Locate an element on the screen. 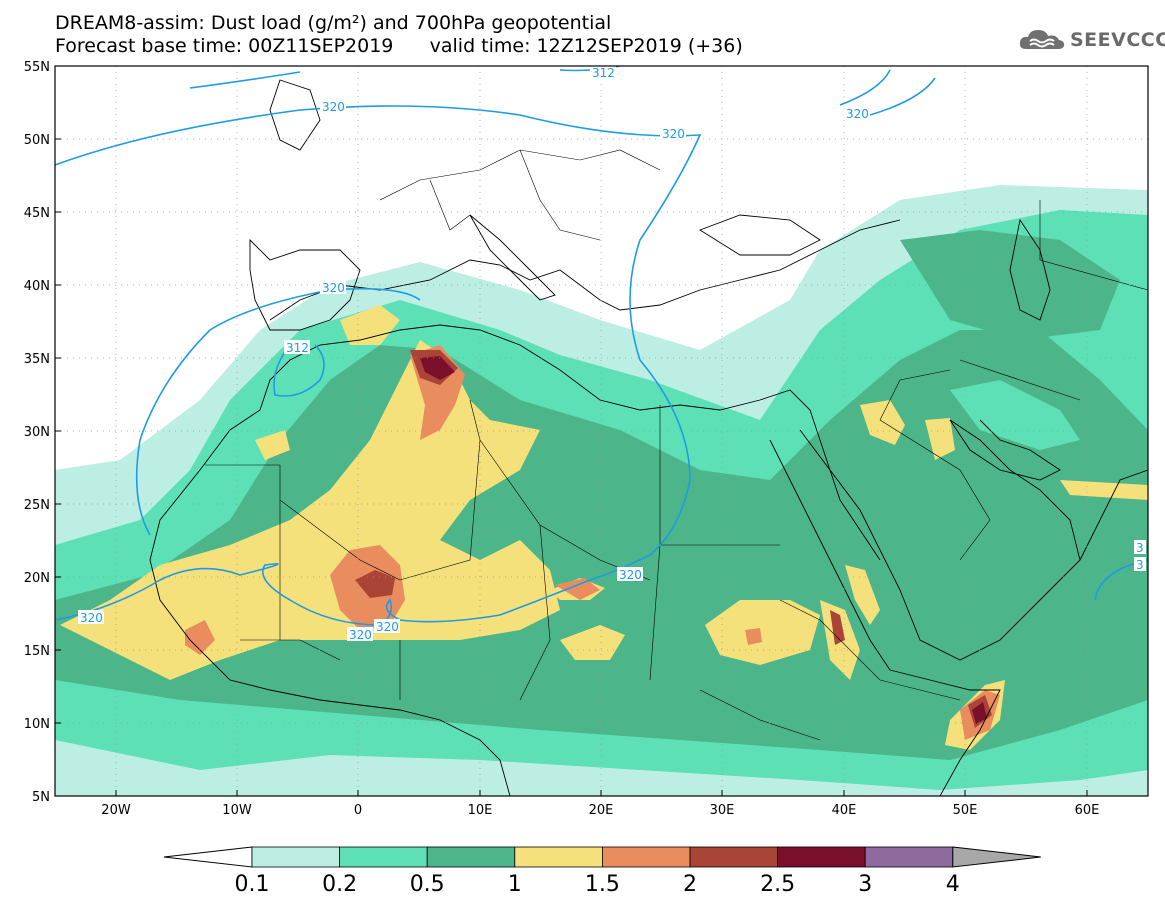 The image size is (1165, 907). coastline-black-sea is located at coordinates (759, 235).